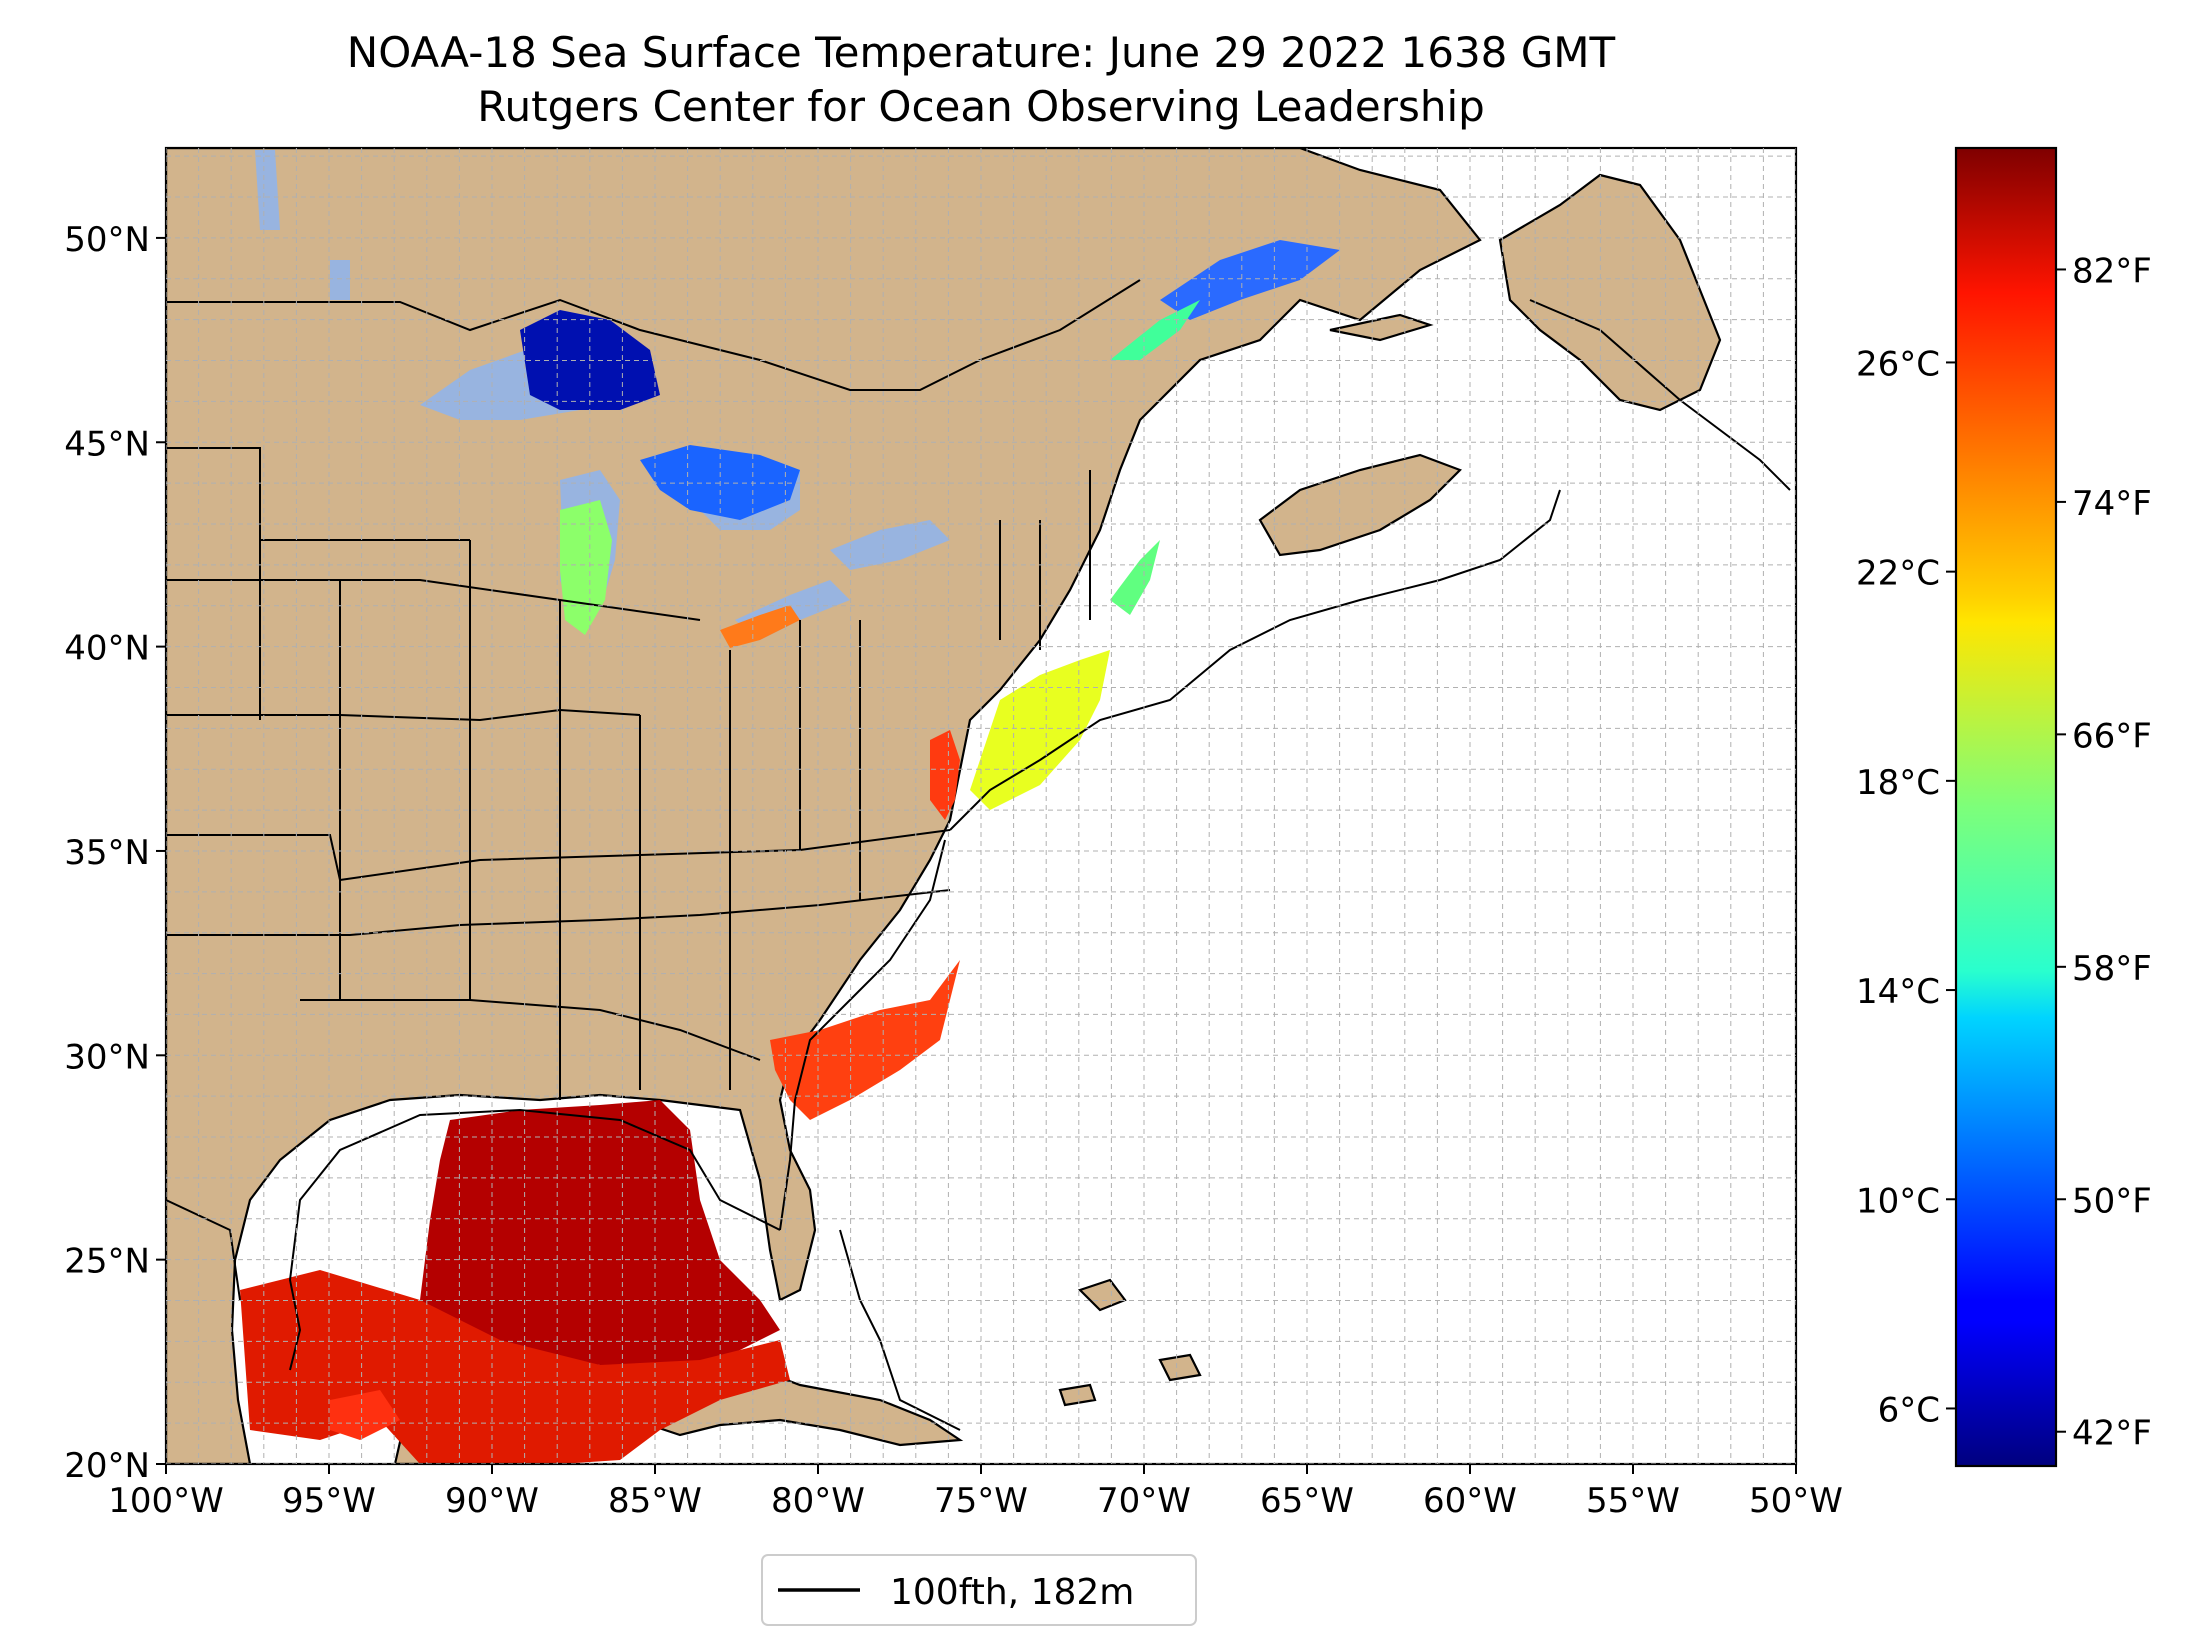  What do you see at coordinates (1135, 577) in the screenshot?
I see `gulf-of-maine-sst` at bounding box center [1135, 577].